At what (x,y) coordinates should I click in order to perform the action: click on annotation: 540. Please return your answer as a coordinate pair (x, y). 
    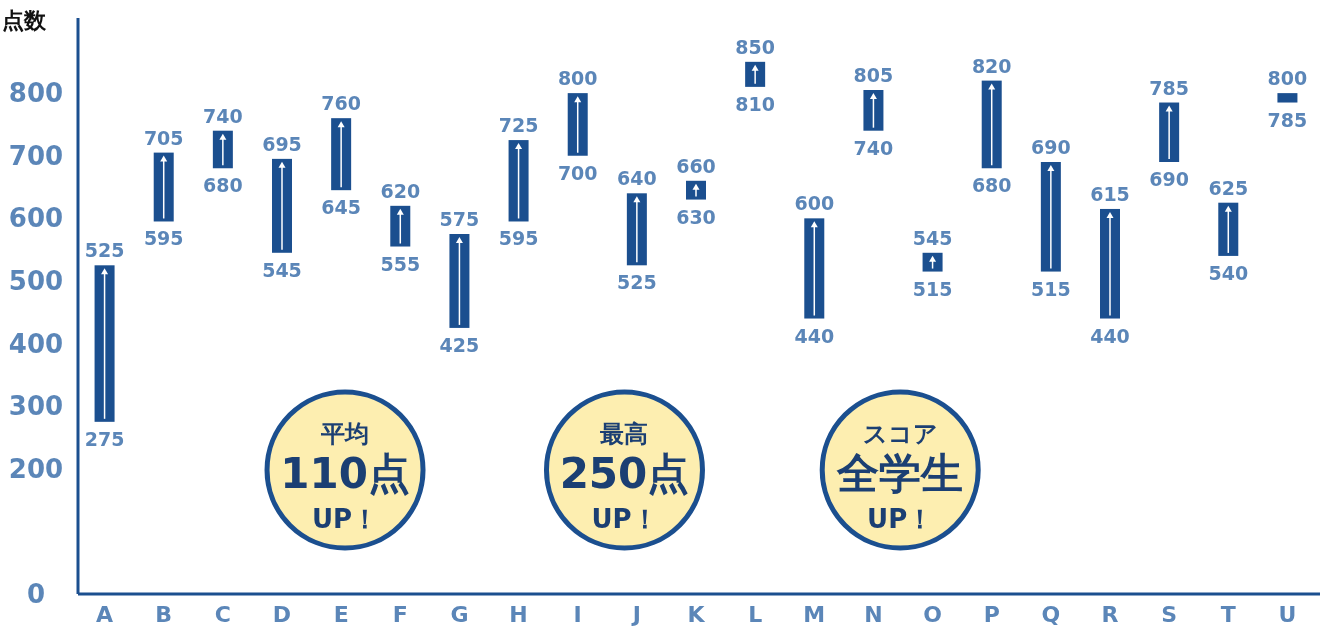
    Looking at the image, I should click on (1228, 272).